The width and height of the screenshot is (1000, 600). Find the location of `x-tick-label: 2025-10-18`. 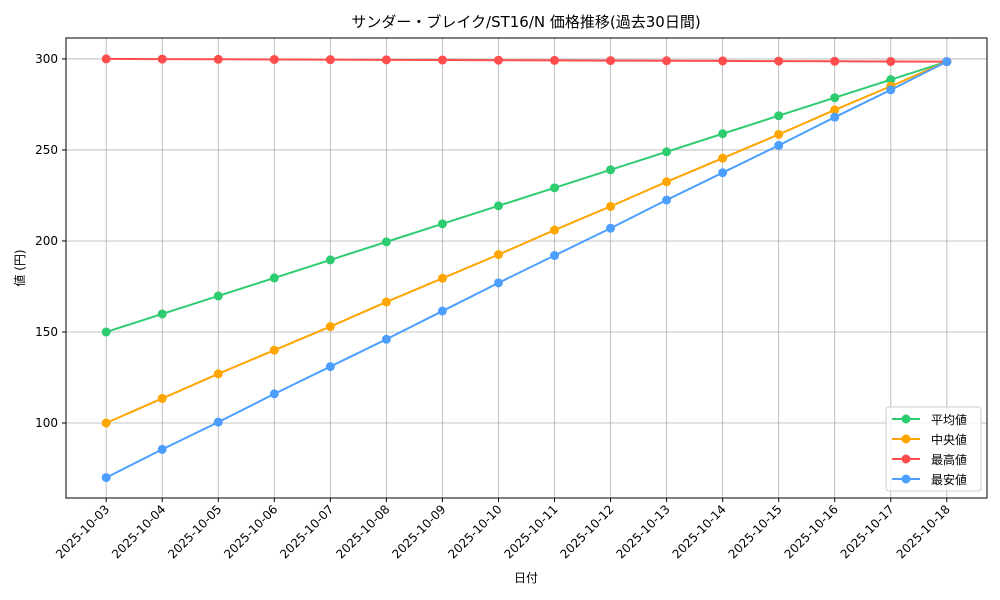

x-tick-label: 2025-10-18 is located at coordinates (923, 531).